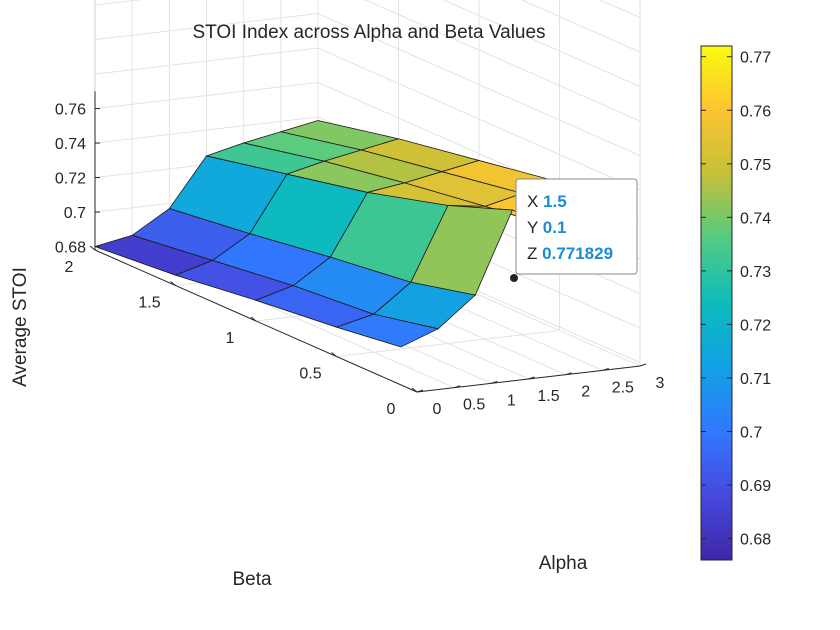 The image size is (840, 630). What do you see at coordinates (570, 253) in the screenshot?
I see `datatip-row-z: Z 0.771829` at bounding box center [570, 253].